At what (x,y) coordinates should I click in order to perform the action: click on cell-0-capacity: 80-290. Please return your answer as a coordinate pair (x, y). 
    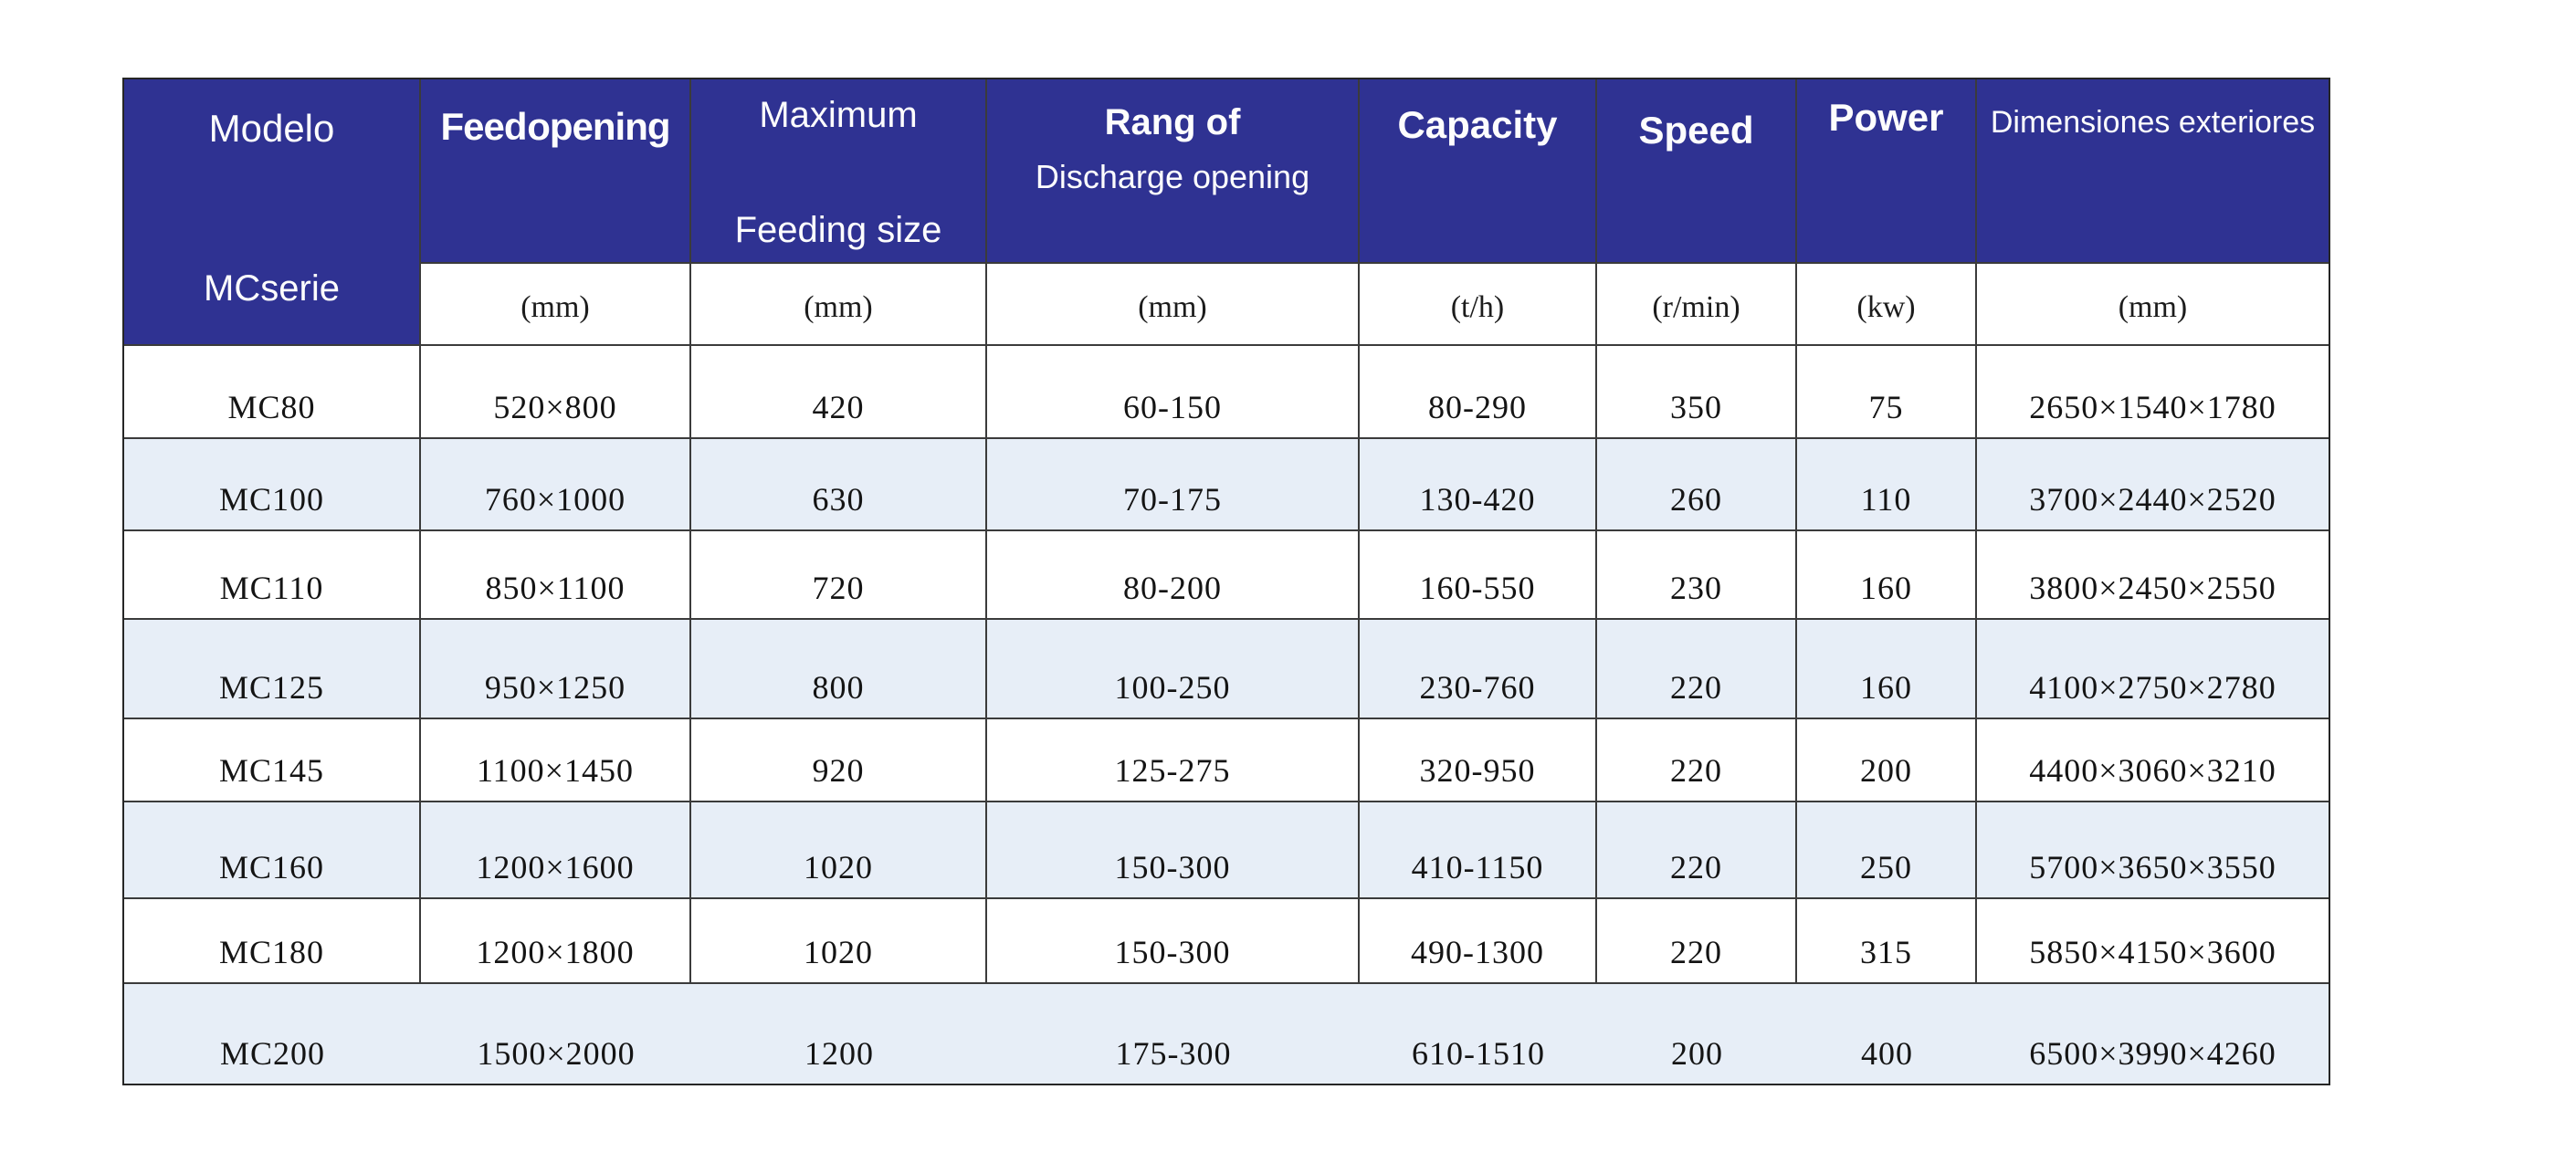
    Looking at the image, I should click on (1478, 393).